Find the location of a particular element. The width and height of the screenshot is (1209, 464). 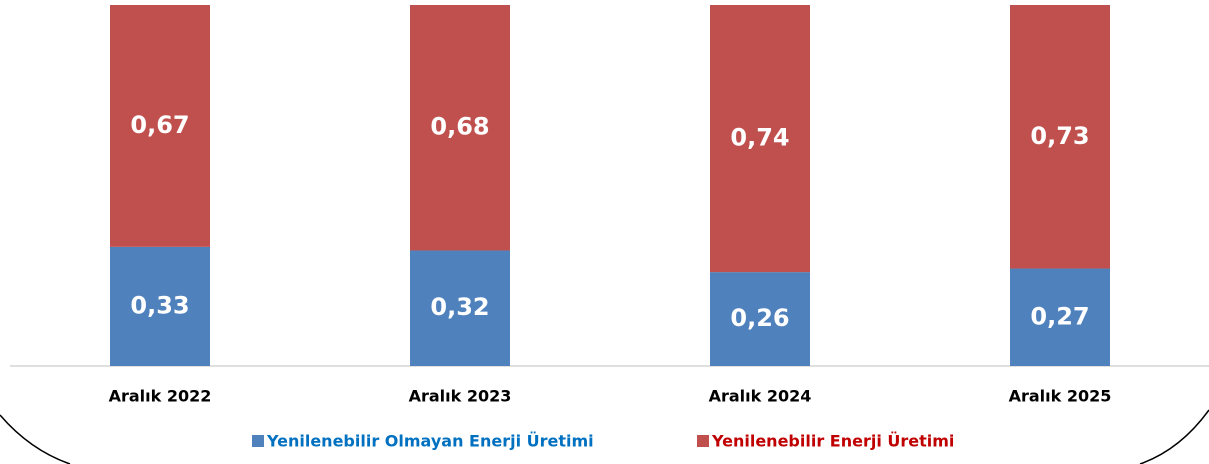

data-label: 0,68 is located at coordinates (459, 127).